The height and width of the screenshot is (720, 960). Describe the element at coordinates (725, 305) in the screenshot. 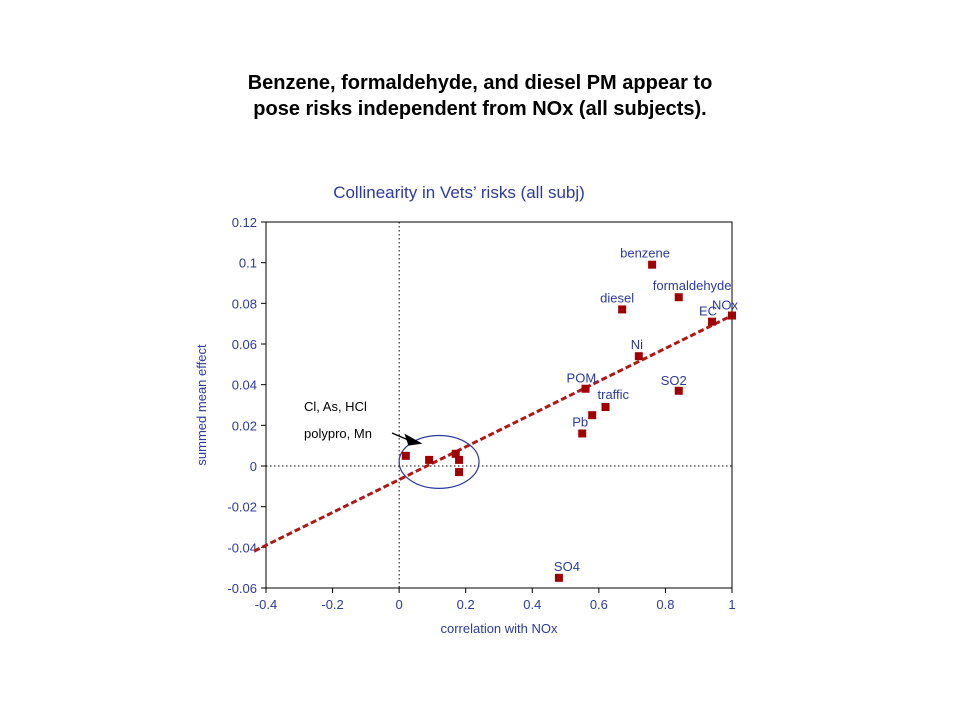

I see `data-point-label: NOx` at that location.